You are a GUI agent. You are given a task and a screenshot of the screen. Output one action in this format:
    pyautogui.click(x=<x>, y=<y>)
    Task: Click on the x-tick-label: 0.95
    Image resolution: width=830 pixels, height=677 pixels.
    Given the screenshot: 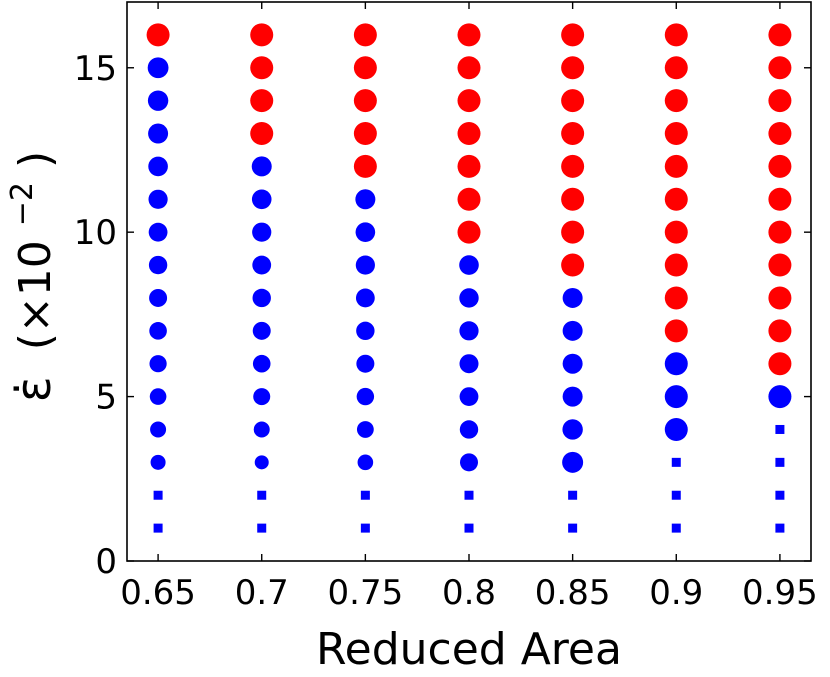 What is the action you would take?
    pyautogui.click(x=780, y=593)
    